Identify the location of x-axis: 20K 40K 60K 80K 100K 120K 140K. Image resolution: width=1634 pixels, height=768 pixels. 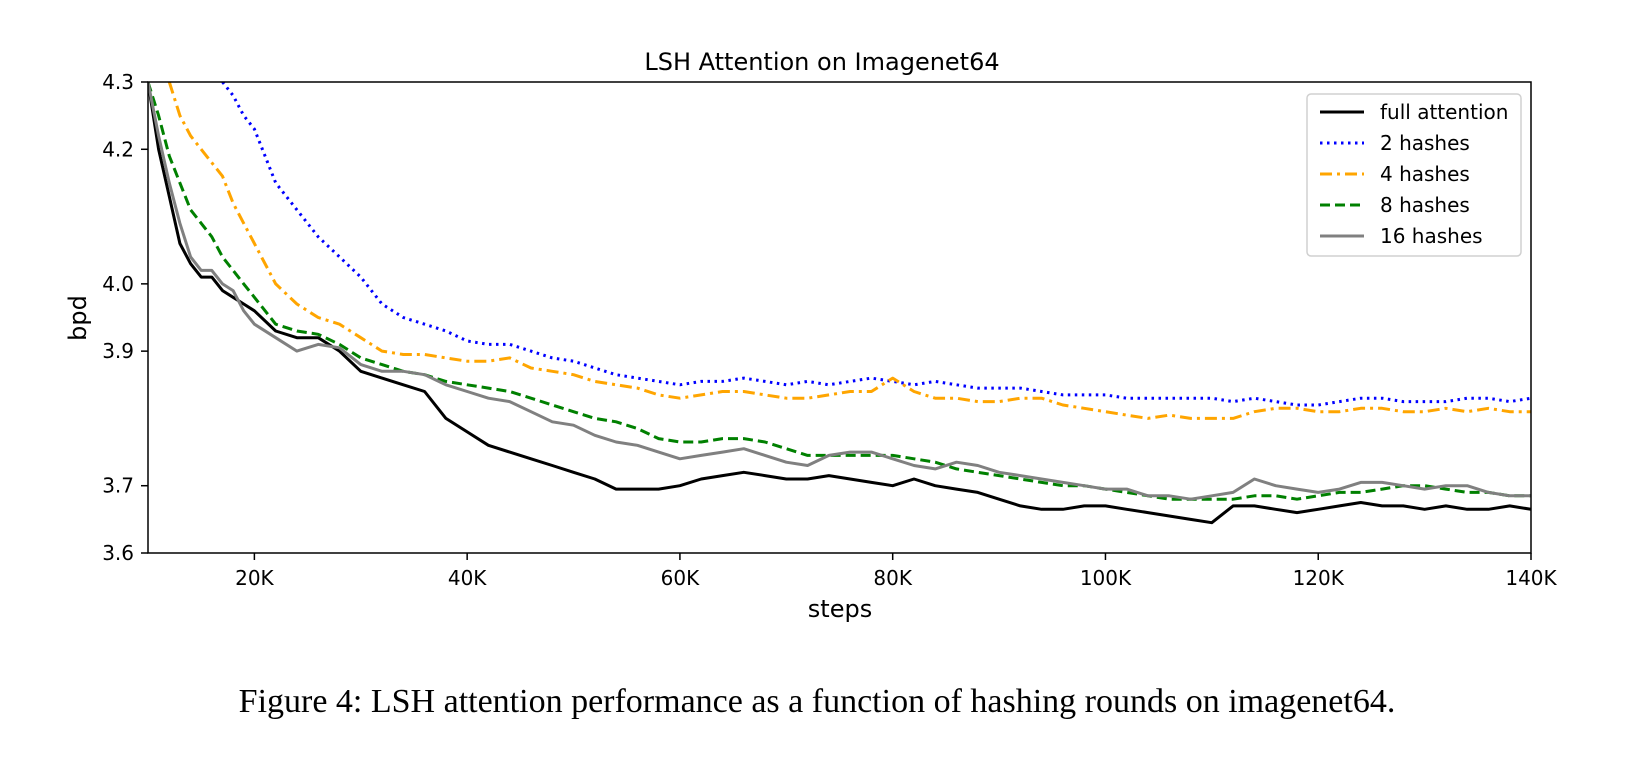
(896, 571).